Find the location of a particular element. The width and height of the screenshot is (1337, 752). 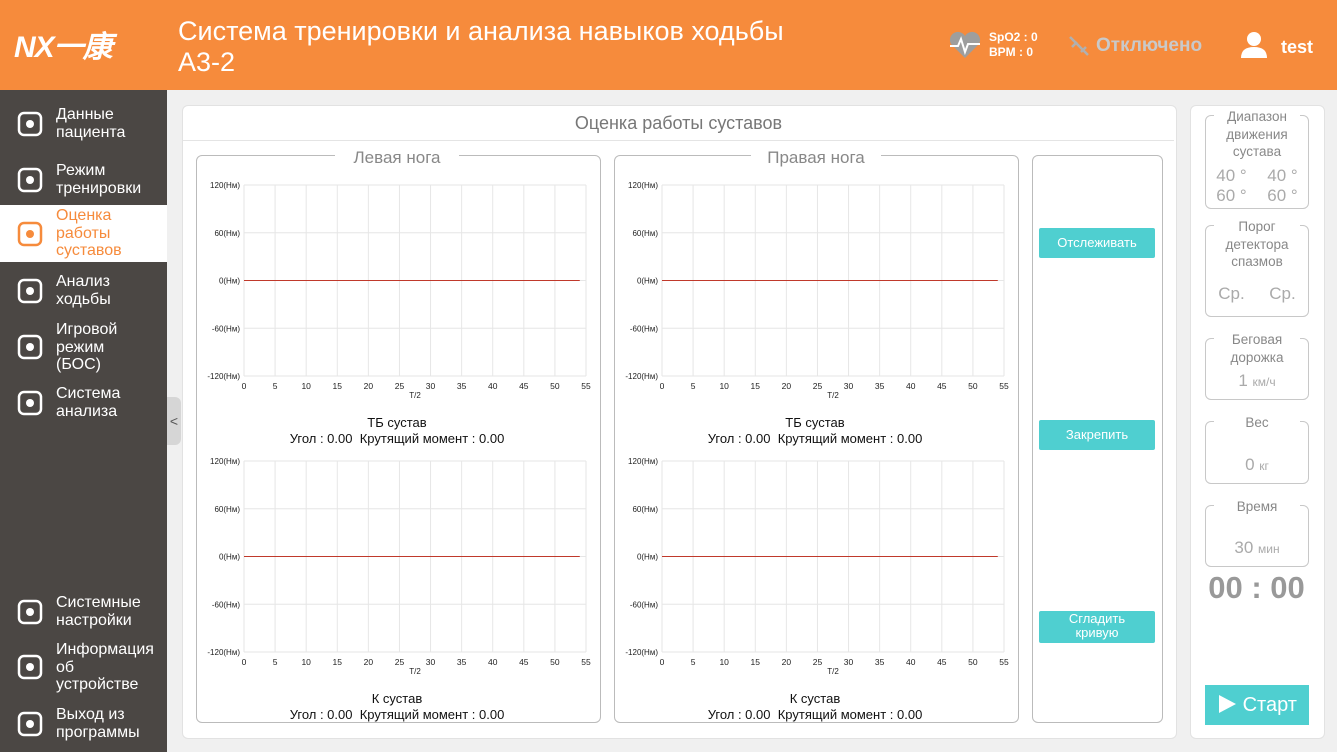

nav-line: Система is located at coordinates (88, 393).